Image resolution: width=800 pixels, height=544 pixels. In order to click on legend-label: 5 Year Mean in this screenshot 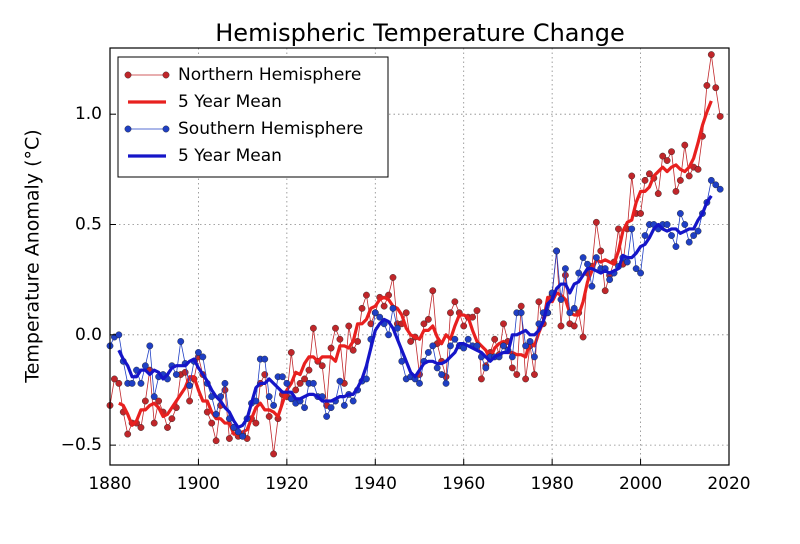, I will do `click(230, 156)`.